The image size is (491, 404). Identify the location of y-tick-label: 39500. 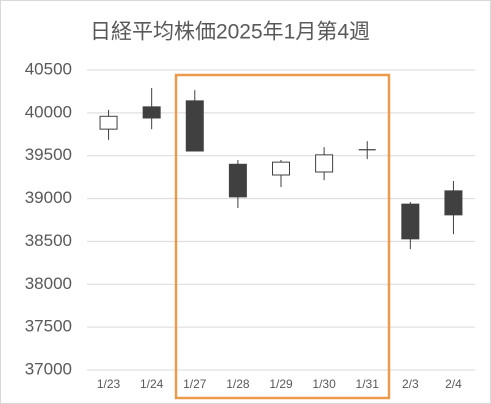
(48, 154).